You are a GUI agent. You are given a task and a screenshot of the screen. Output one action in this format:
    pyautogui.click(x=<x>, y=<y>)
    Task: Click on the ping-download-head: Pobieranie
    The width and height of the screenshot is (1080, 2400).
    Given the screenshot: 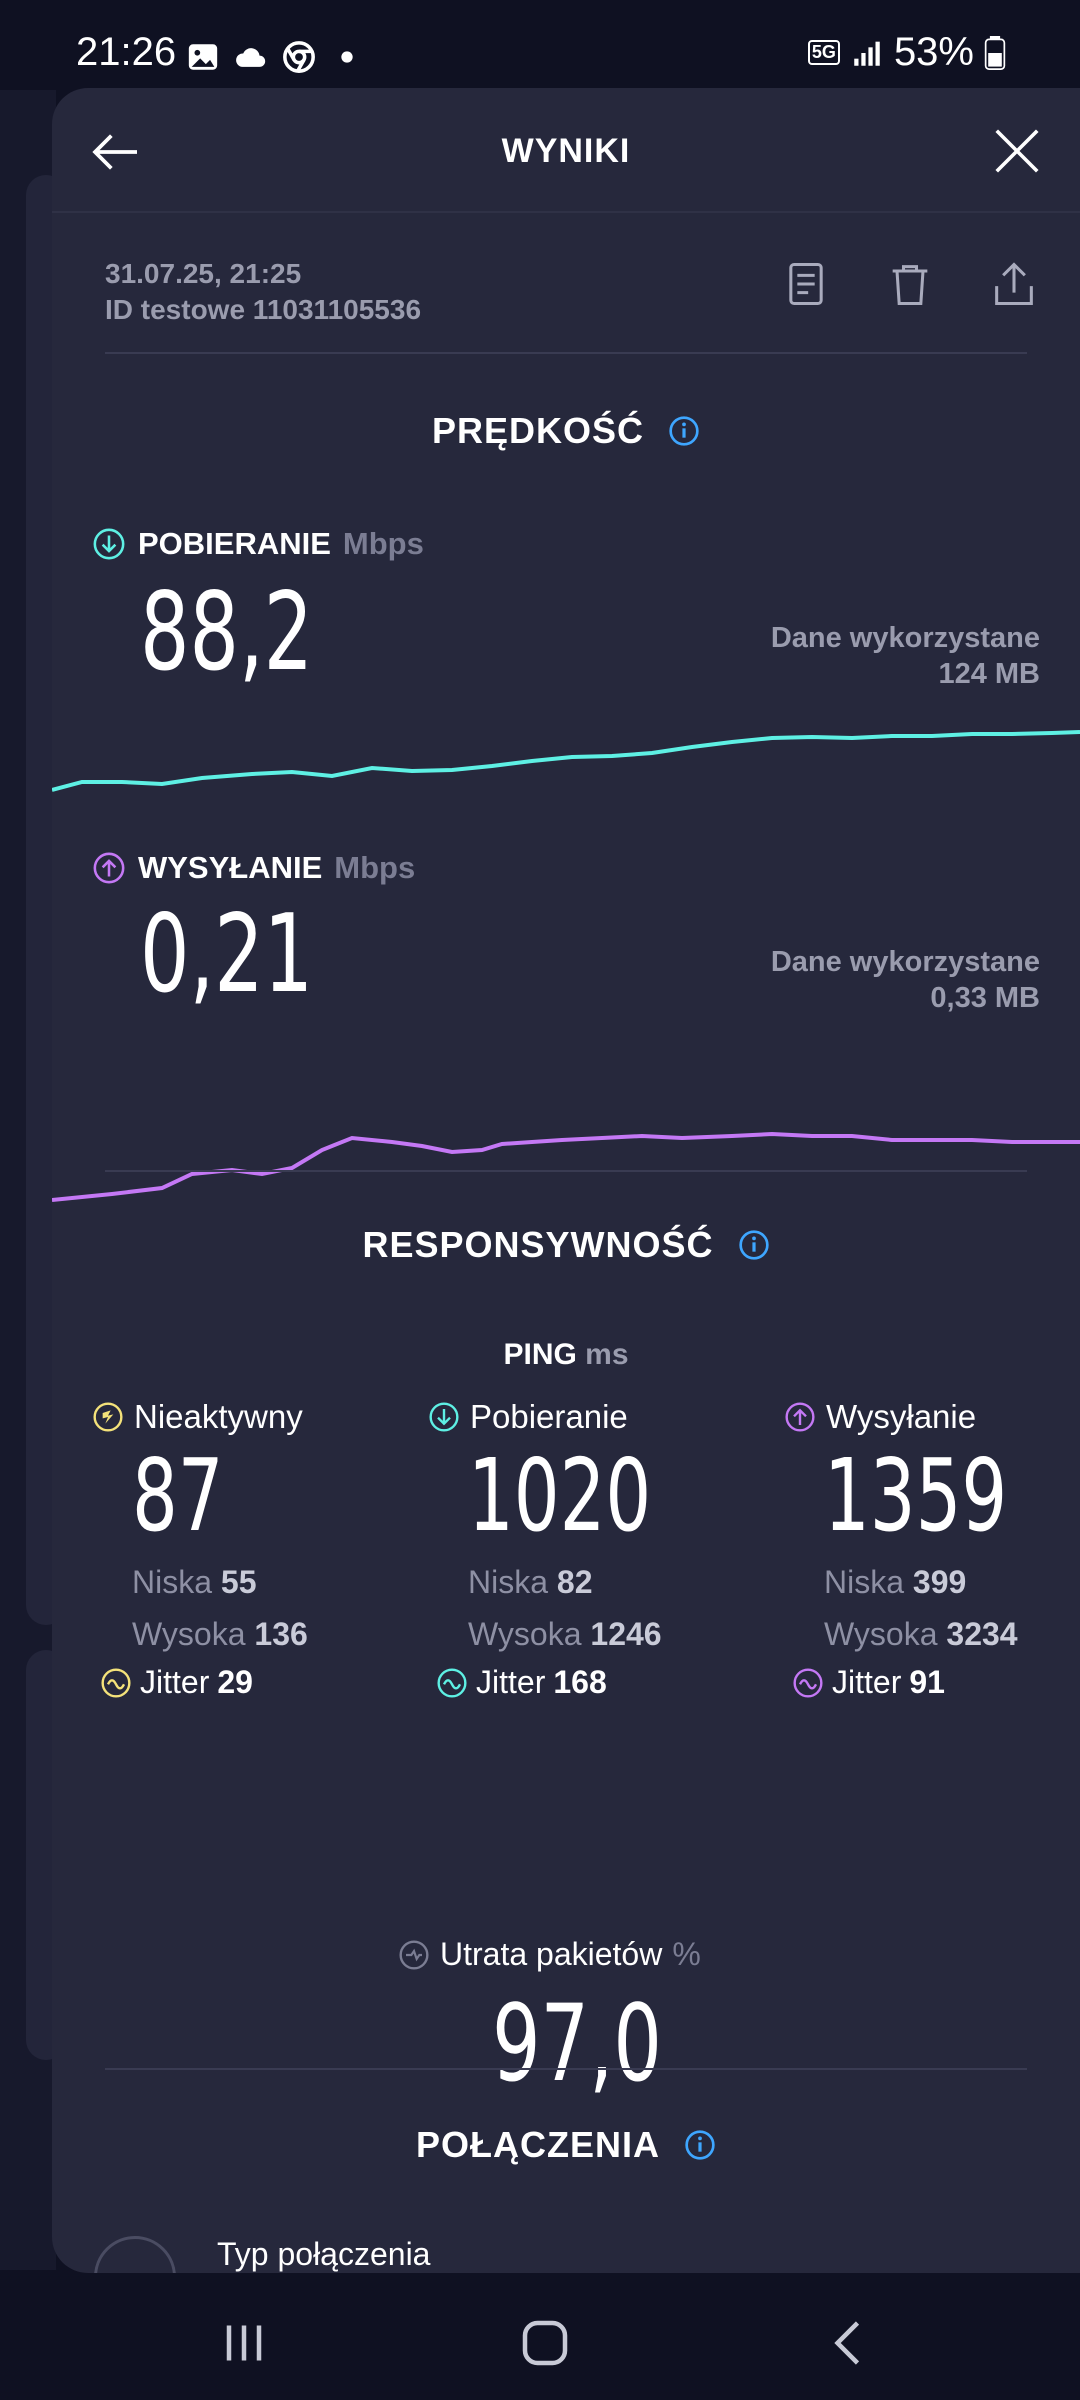 What is the action you would take?
    pyautogui.click(x=575, y=1417)
    